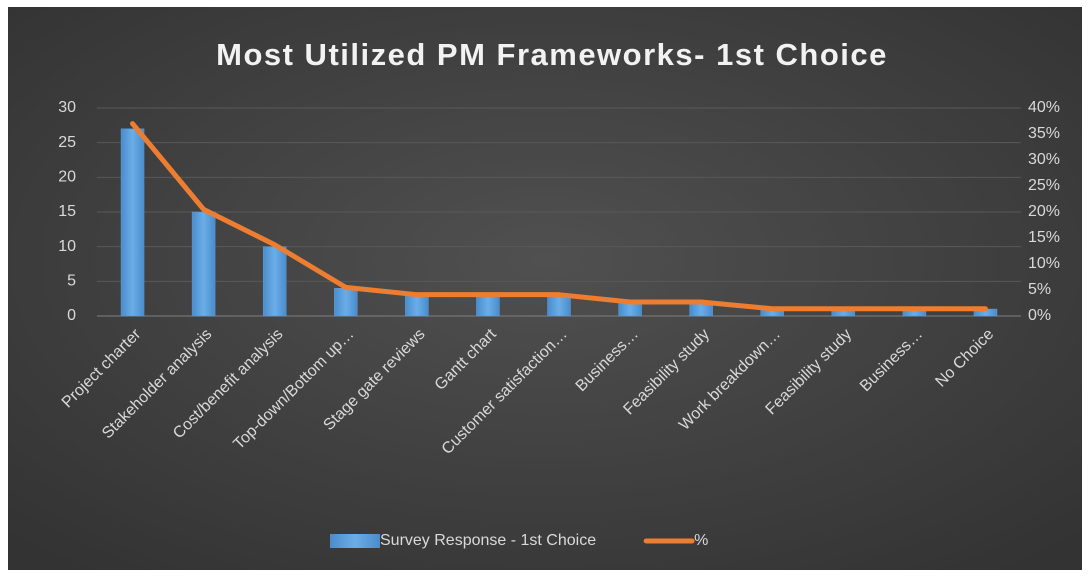 This screenshot has width=1090, height=578. What do you see at coordinates (67, 211) in the screenshot?
I see `y-tick-label: 15` at bounding box center [67, 211].